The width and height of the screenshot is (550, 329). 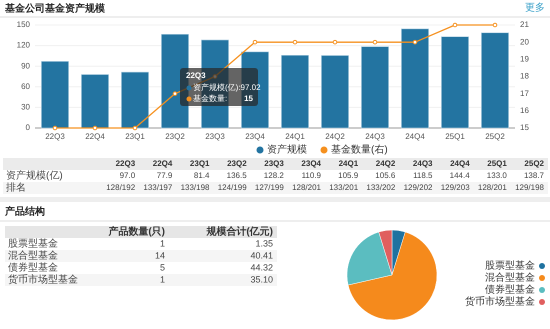 I want to click on text: 128.2, so click(x=274, y=175).